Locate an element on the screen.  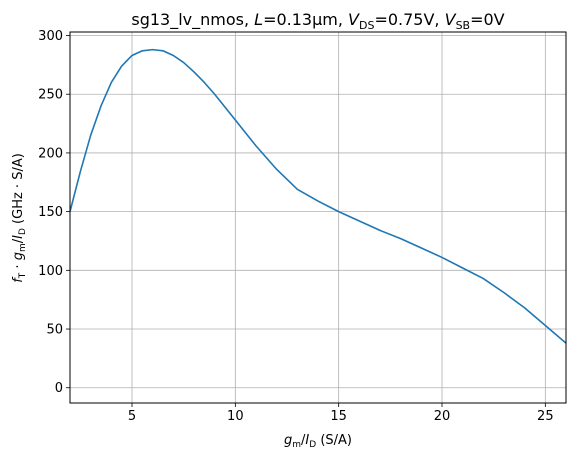
y-tick-label: 250 is located at coordinates (50, 95).